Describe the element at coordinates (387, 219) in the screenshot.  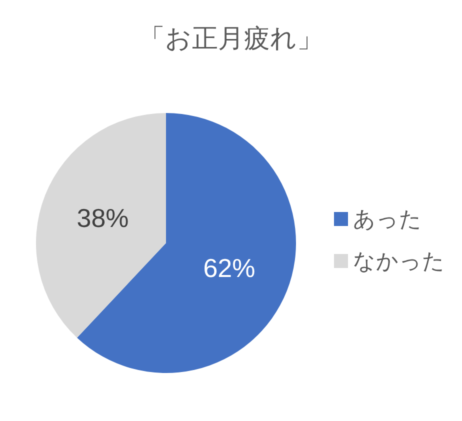
I see `legend-label: あった` at that location.